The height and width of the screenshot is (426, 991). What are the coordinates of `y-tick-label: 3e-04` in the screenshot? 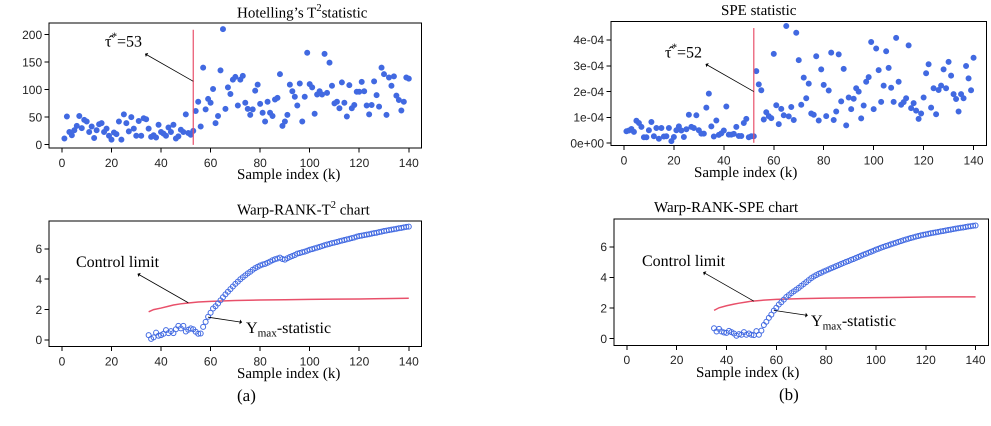 It's located at (588, 65).